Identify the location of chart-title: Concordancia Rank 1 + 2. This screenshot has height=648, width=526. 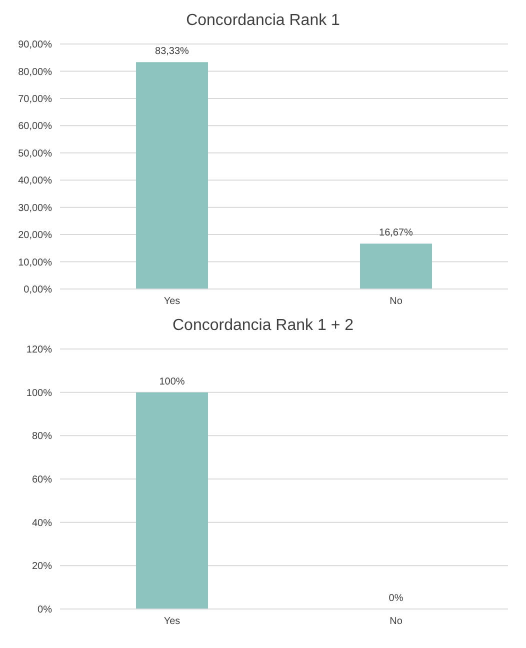
(263, 326).